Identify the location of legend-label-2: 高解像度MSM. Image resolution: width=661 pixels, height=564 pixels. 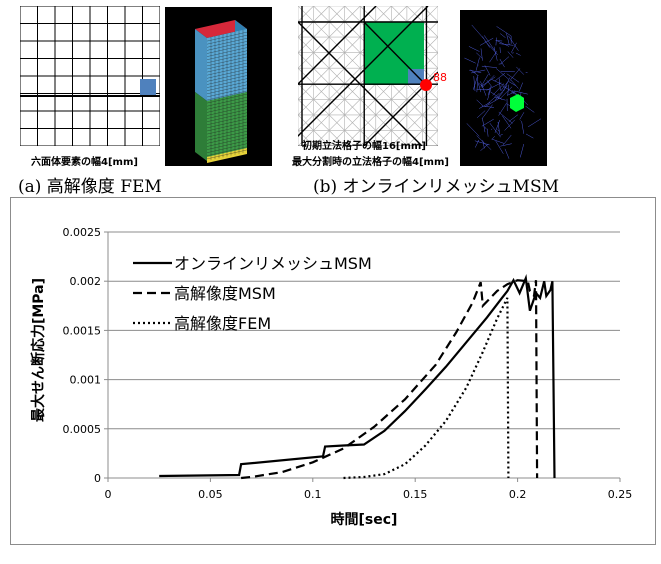
(225, 293).